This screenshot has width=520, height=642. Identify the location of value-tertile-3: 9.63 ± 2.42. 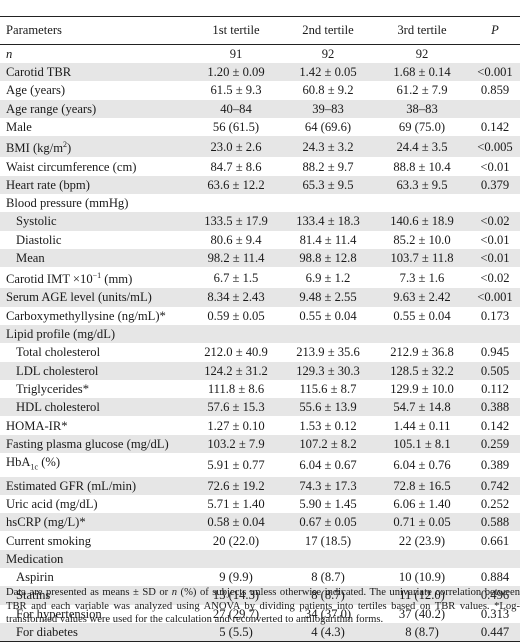
(422, 297).